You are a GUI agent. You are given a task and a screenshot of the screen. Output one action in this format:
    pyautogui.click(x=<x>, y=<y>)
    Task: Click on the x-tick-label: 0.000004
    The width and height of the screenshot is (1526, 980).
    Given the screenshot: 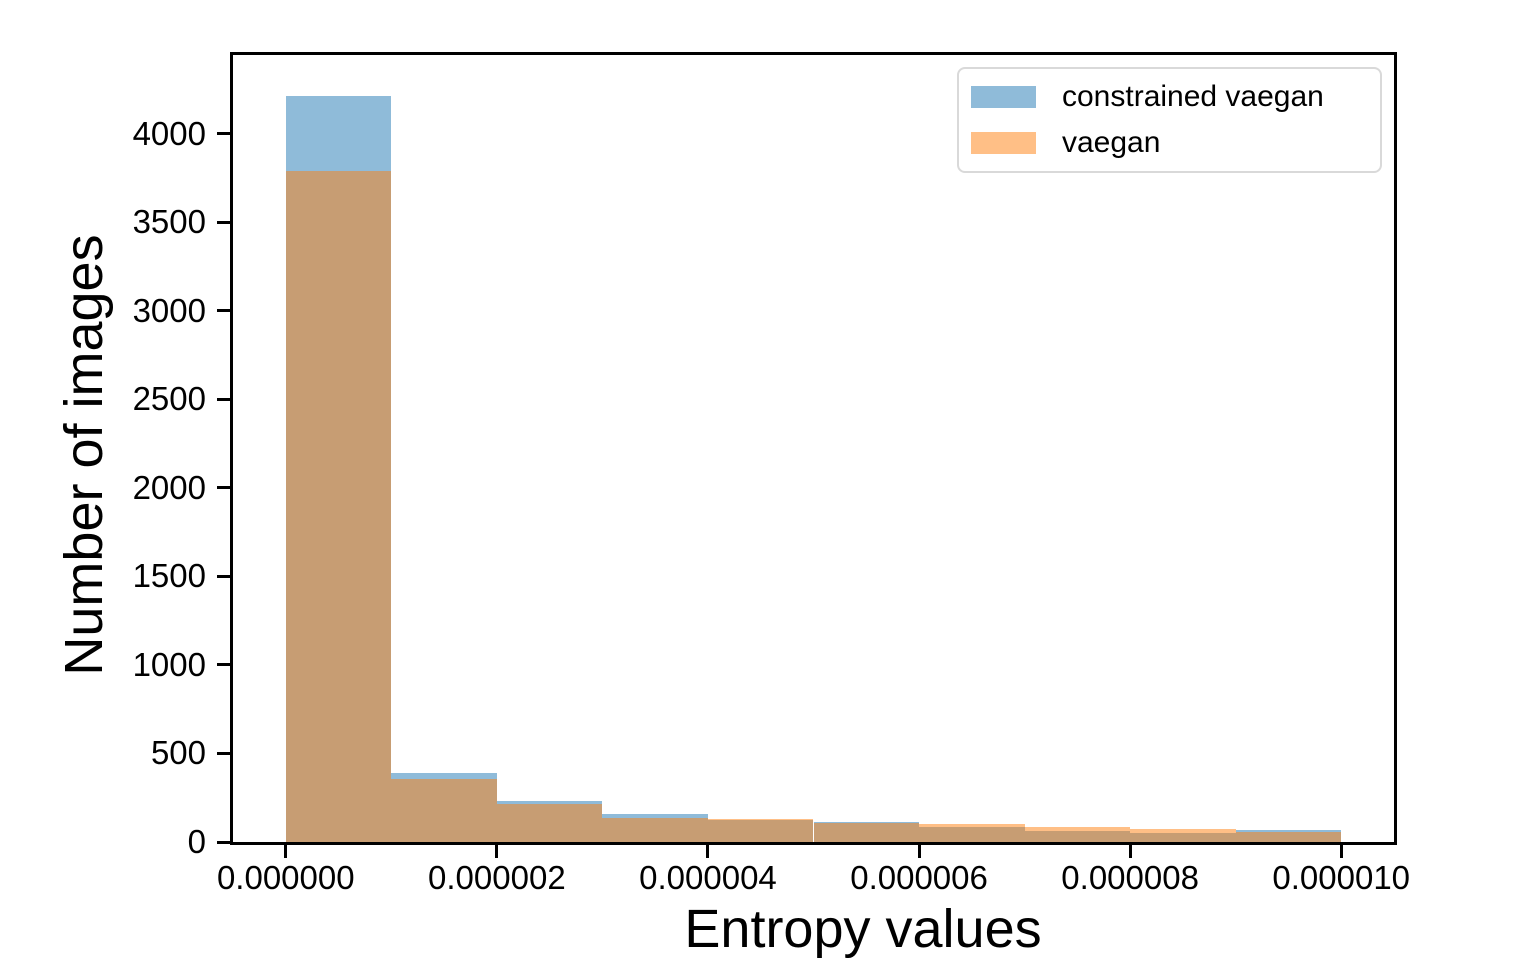 What is the action you would take?
    pyautogui.click(x=708, y=877)
    